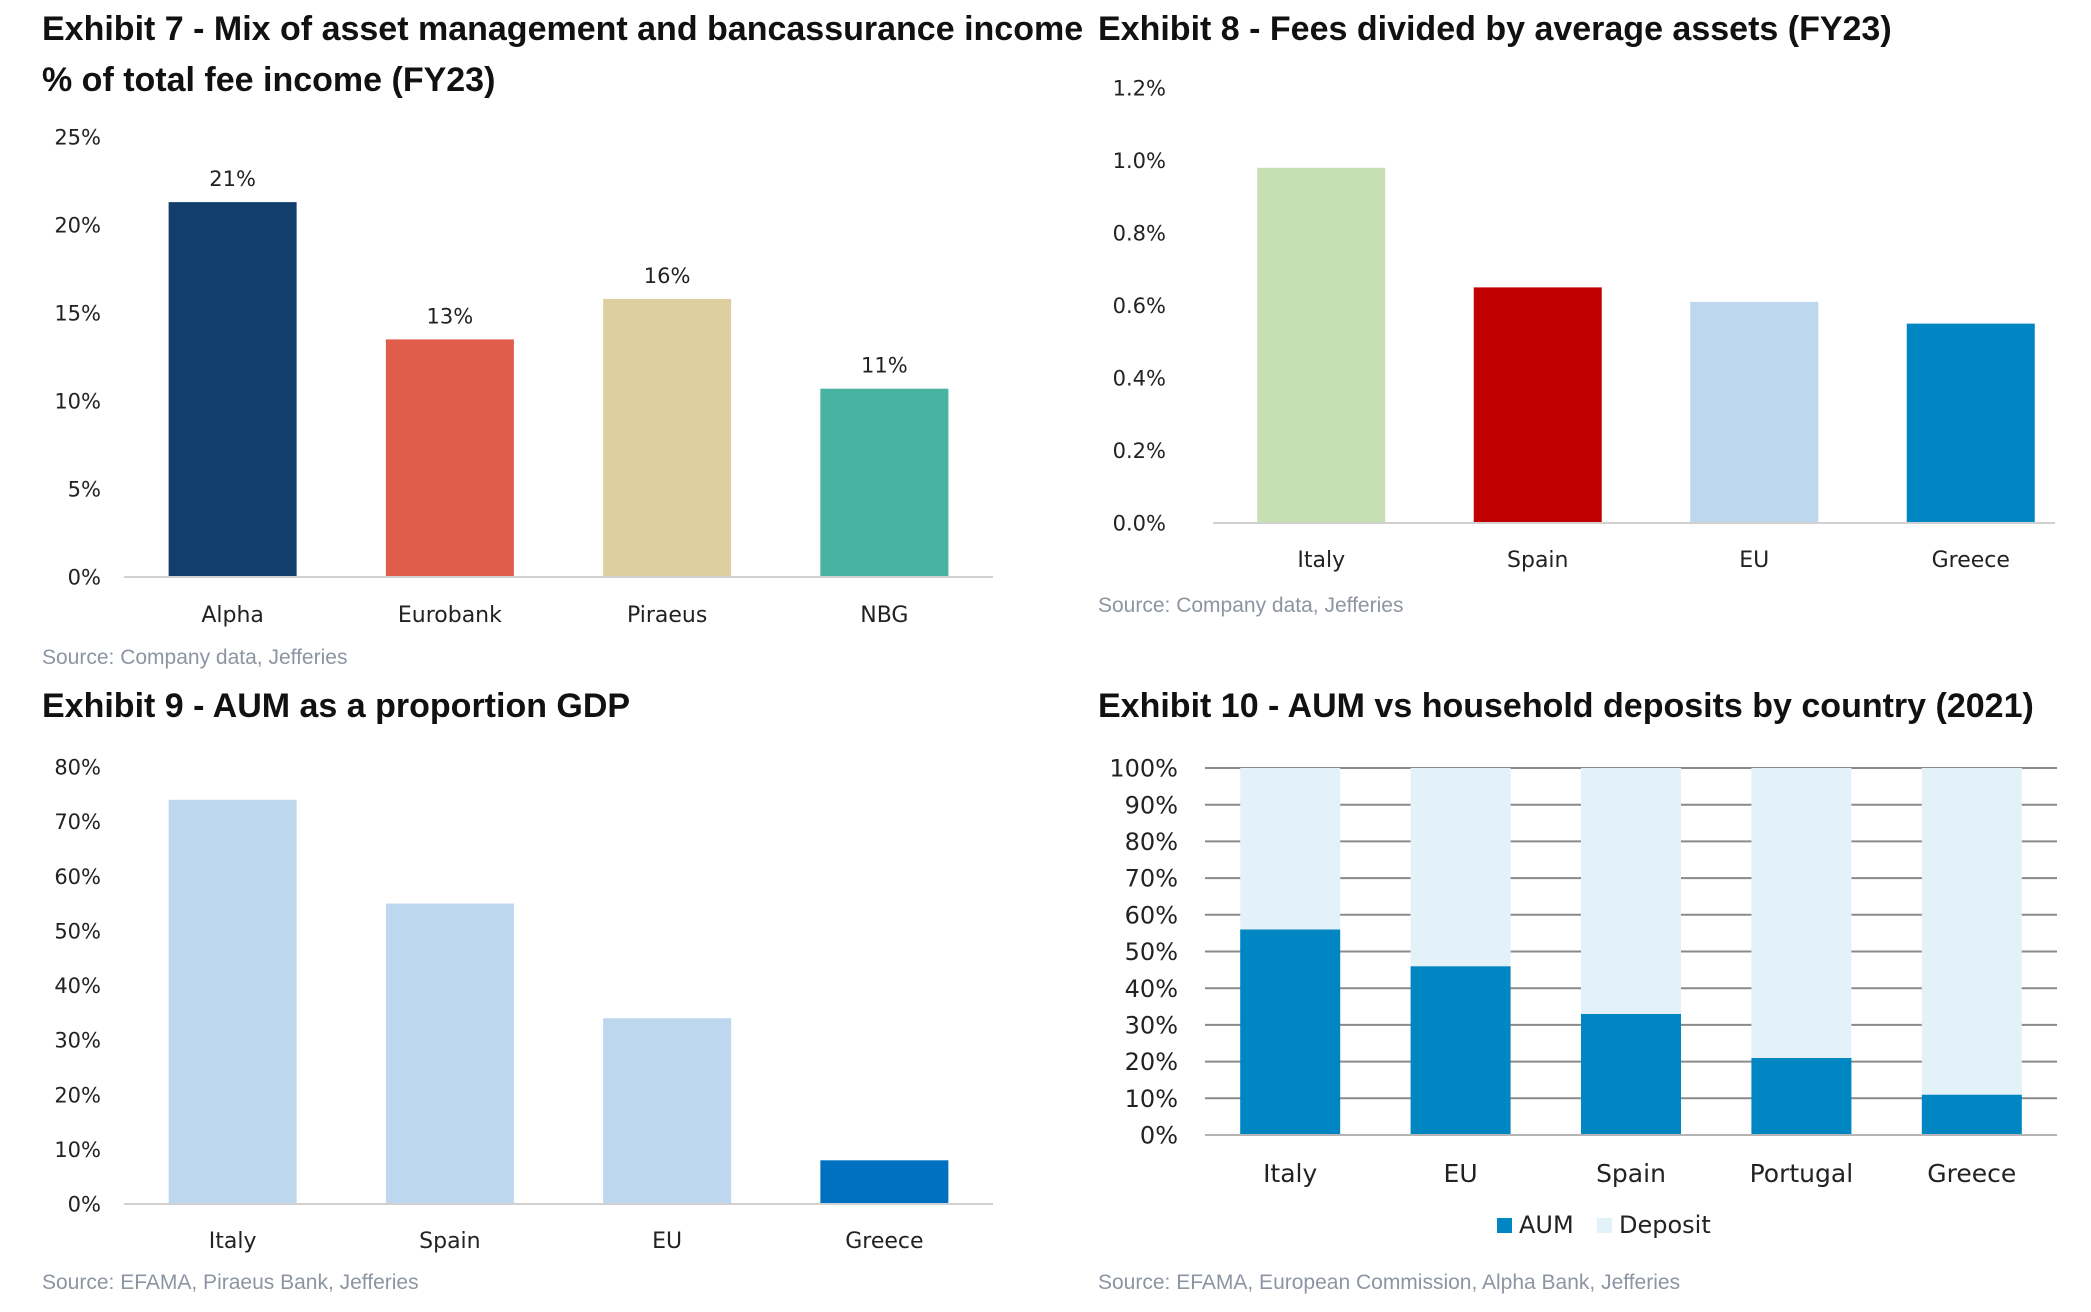  What do you see at coordinates (232, 389) in the screenshot?
I see `bar-alpha` at bounding box center [232, 389].